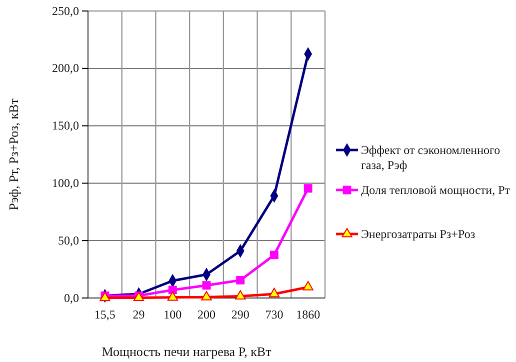  Describe the element at coordinates (68, 240) in the screenshot. I see `y-tick-label: 50,0` at that location.